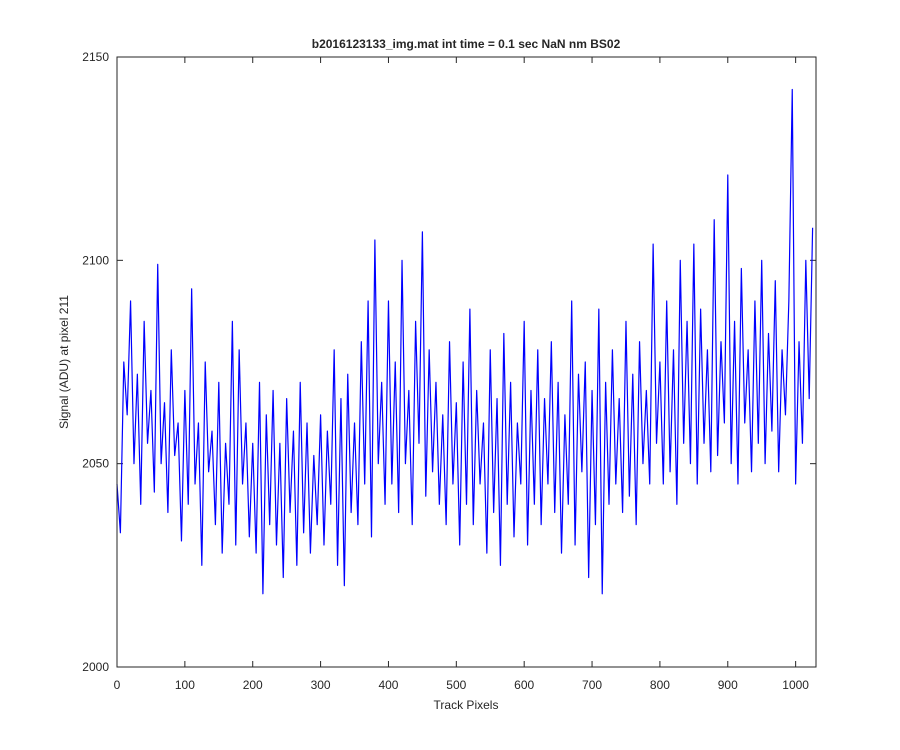  I want to click on x-tick-label: 300, so click(321, 685).